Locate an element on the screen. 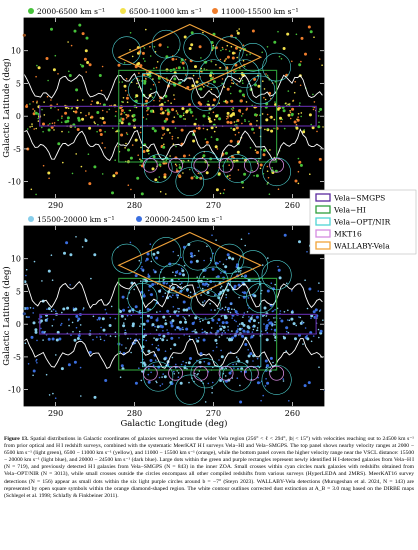  y-tick-label: 0 is located at coordinates (18, 324).